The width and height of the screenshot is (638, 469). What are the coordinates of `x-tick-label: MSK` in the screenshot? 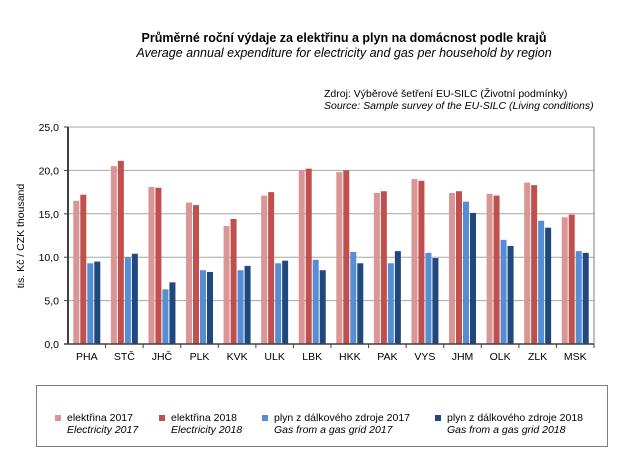 It's located at (575, 357).